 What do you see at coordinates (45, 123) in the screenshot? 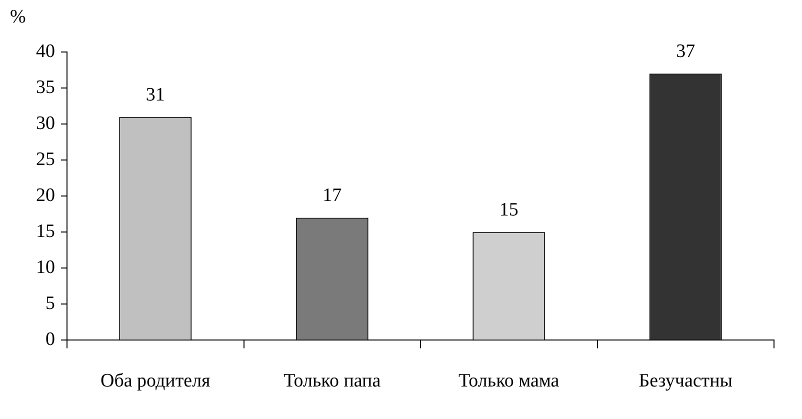
I see `y-tick-label: 30` at bounding box center [45, 123].